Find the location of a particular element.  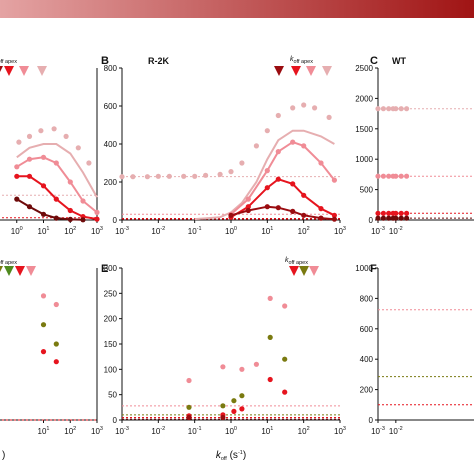

x-tick-label: 10⁰ is located at coordinates (231, 431).